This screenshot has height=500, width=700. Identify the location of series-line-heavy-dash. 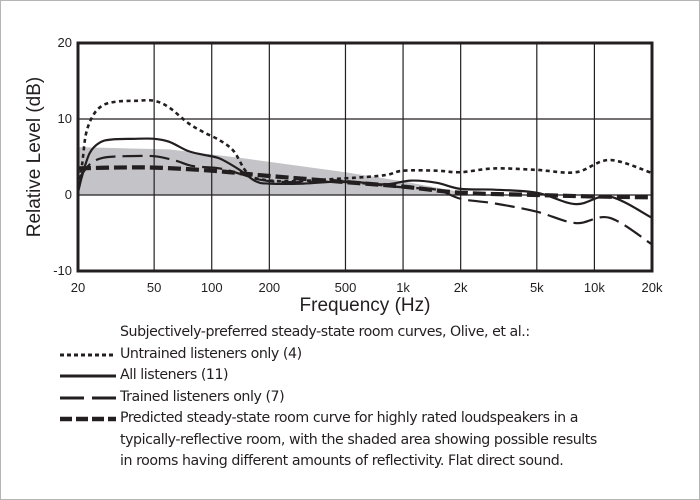
(365, 182).